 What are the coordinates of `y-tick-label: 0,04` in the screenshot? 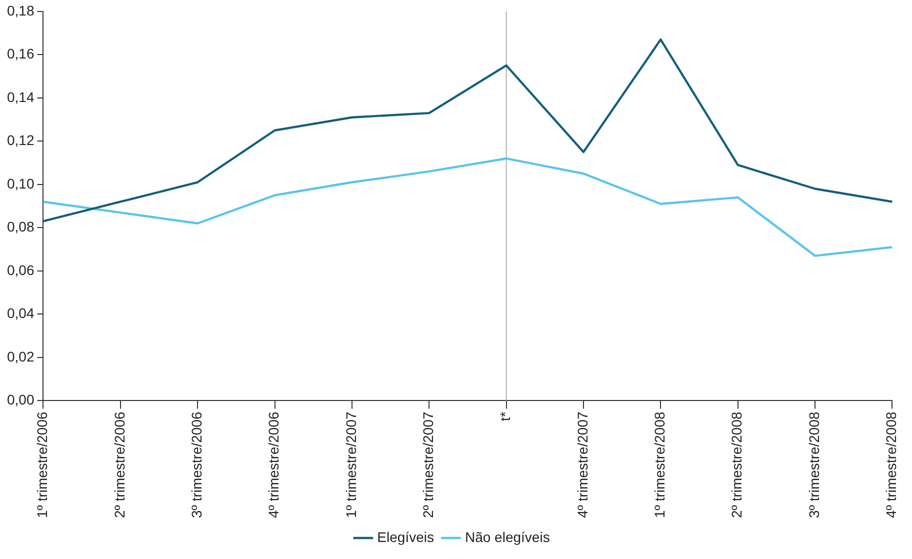 It's located at (20, 313).